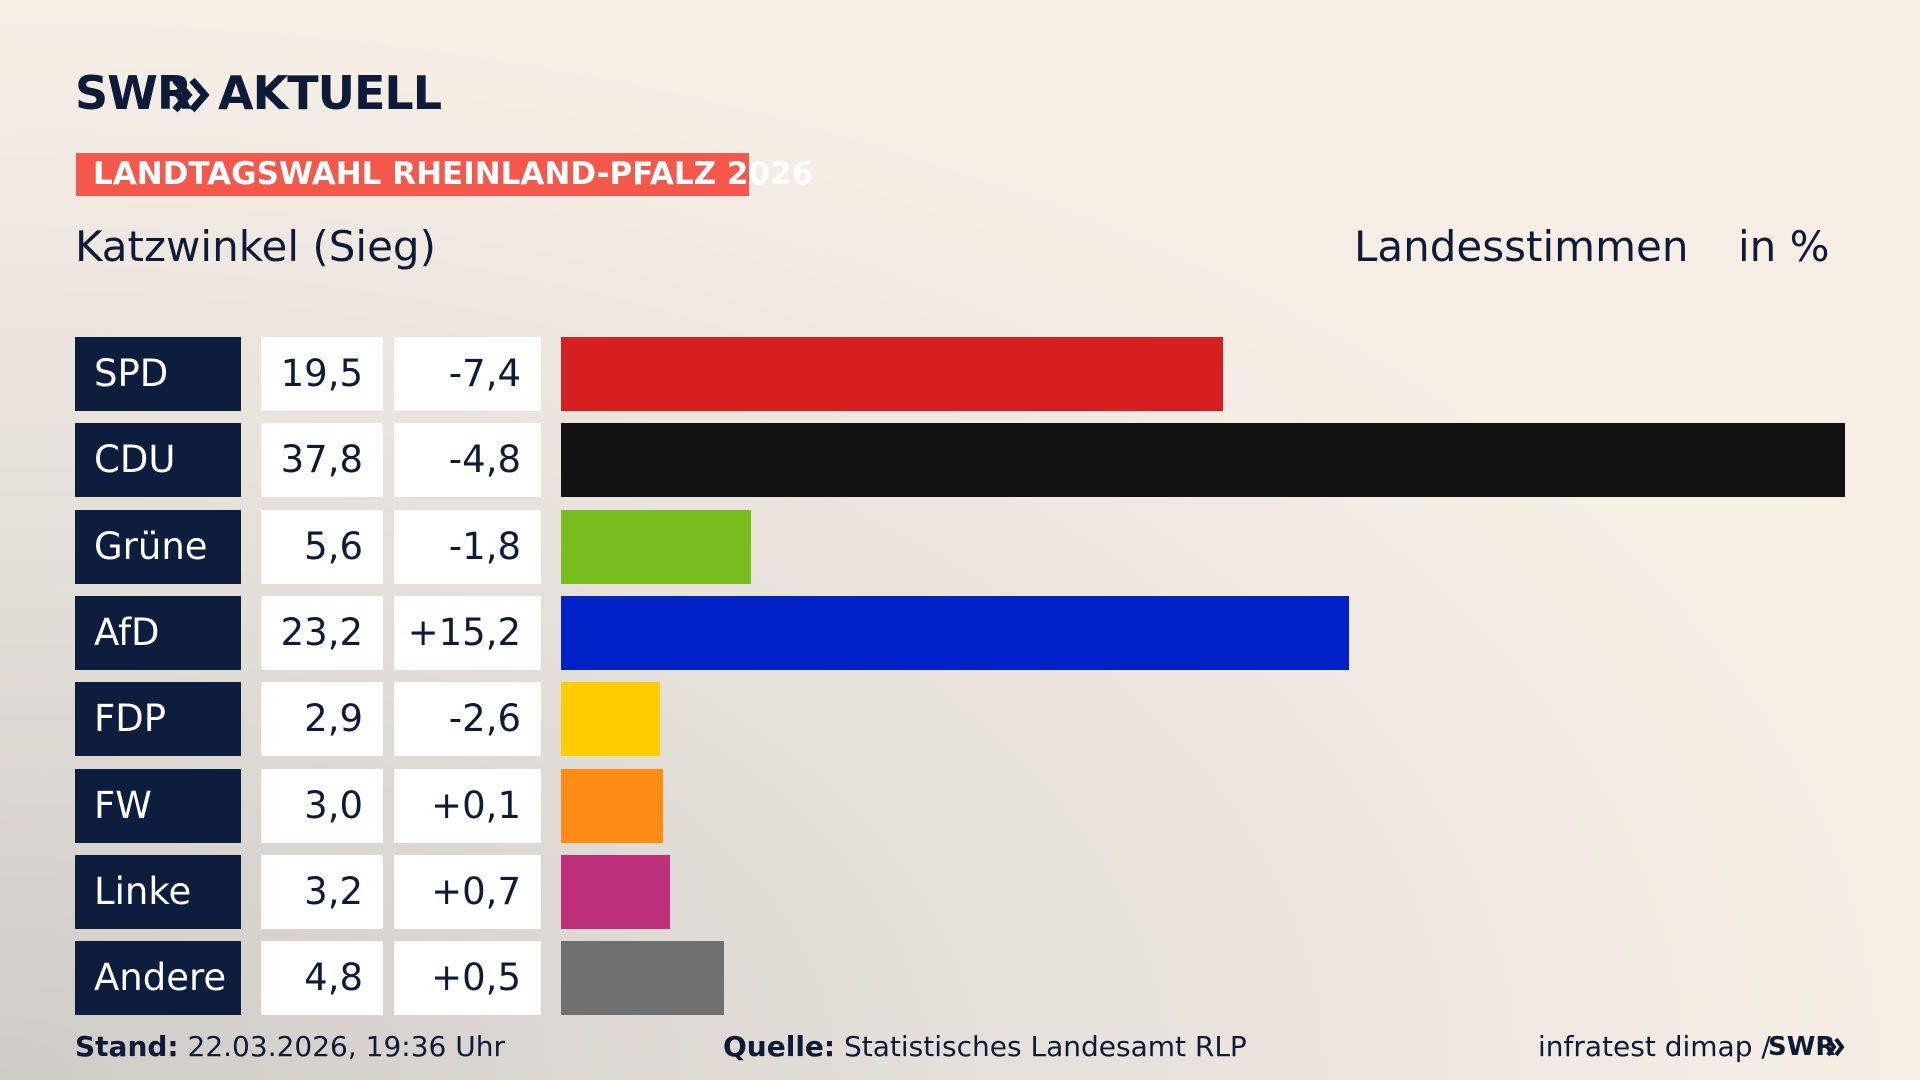 The width and height of the screenshot is (1920, 1080). What do you see at coordinates (191, 95) in the screenshot?
I see `brand-chevrons` at bounding box center [191, 95].